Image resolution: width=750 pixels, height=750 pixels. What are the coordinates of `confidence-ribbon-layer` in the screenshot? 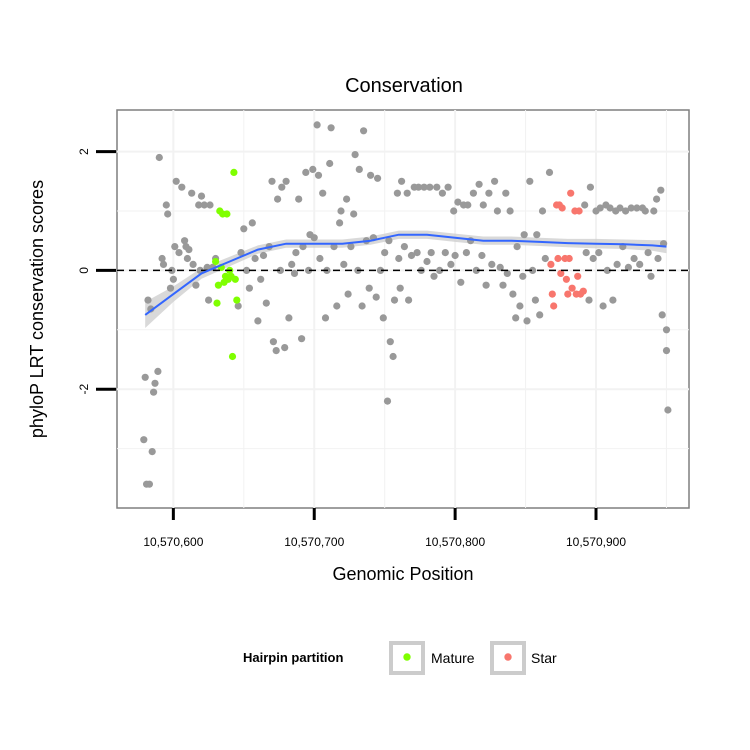 It's located at (406, 279).